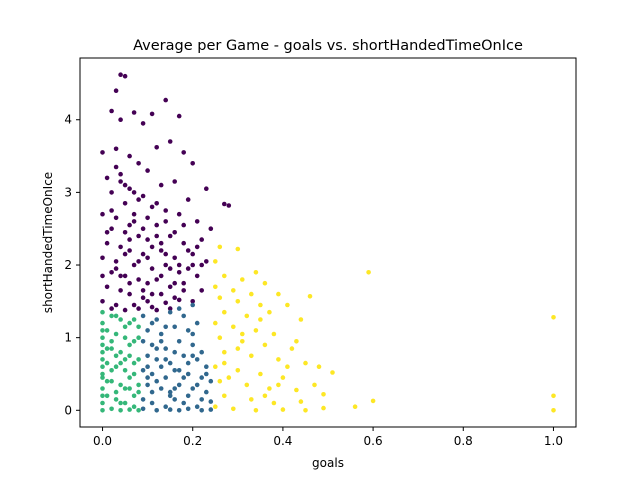 This screenshot has height=480, width=640. I want to click on y-tick-label: 0, so click(68, 410).